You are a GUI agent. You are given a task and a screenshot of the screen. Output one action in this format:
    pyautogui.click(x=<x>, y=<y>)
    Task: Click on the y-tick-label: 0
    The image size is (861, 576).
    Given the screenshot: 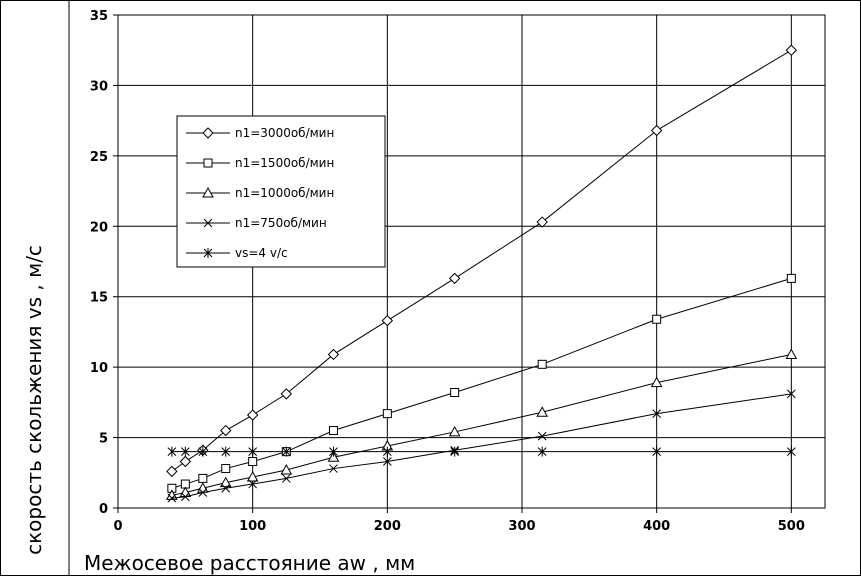 What is the action you would take?
    pyautogui.click(x=103, y=509)
    